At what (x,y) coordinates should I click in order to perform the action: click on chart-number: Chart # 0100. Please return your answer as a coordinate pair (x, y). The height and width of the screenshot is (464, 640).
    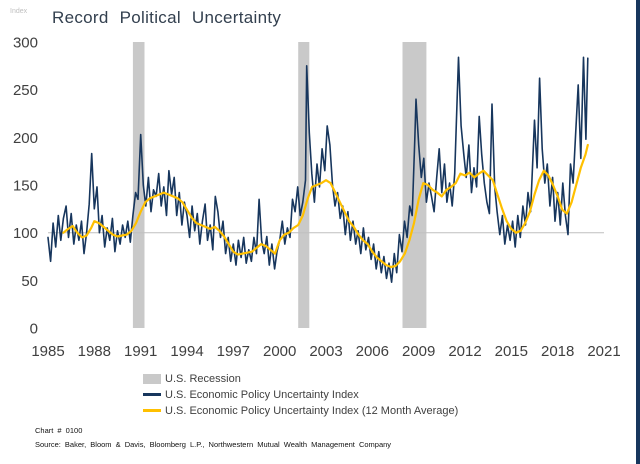
    Looking at the image, I should click on (59, 430).